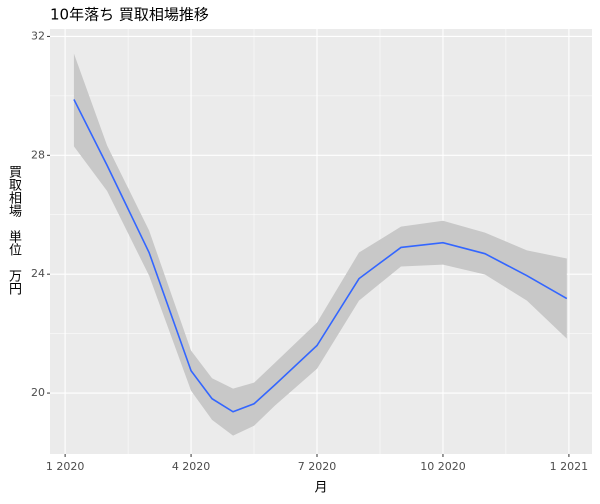 The height and width of the screenshot is (504, 600). Describe the element at coordinates (38, 154) in the screenshot. I see `y-tick-label: 28` at that location.